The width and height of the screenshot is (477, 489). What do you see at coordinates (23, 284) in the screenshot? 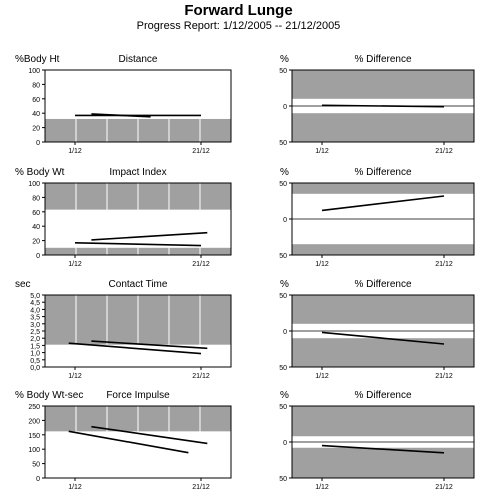
I see `y-axis-label: sec` at bounding box center [23, 284].